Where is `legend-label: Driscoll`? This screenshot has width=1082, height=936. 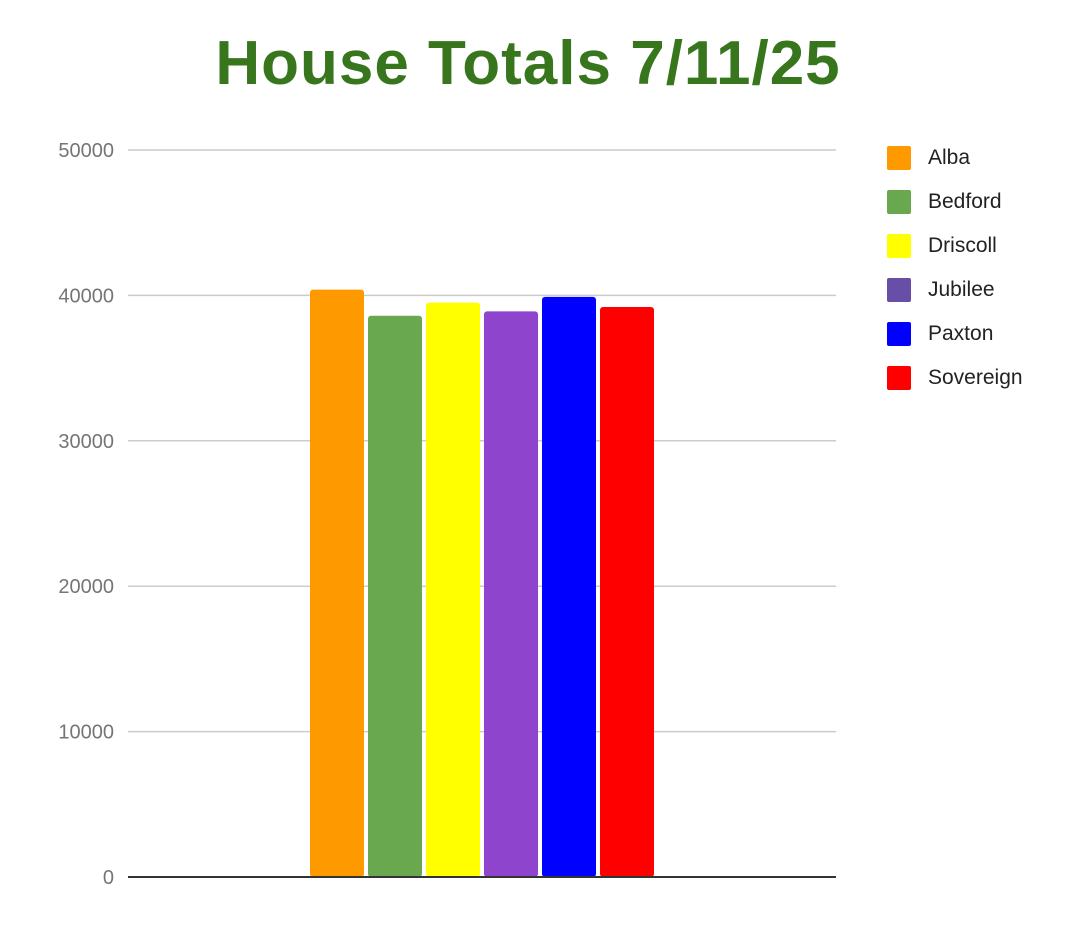 legend-label: Driscoll is located at coordinates (962, 245).